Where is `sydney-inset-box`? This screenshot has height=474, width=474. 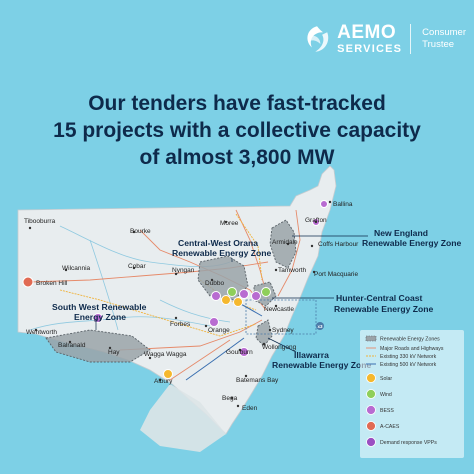 sydney-inset-box is located at coordinates (281, 317).